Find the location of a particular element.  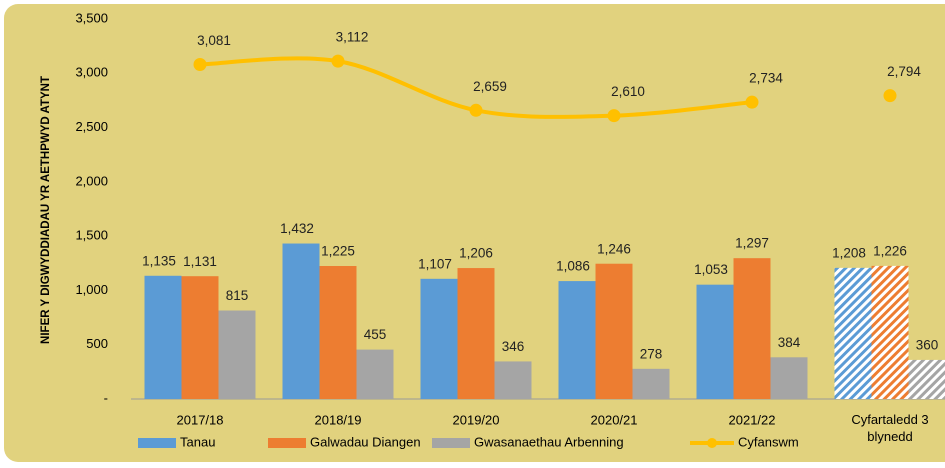

data-label: 1,225 is located at coordinates (338, 251).